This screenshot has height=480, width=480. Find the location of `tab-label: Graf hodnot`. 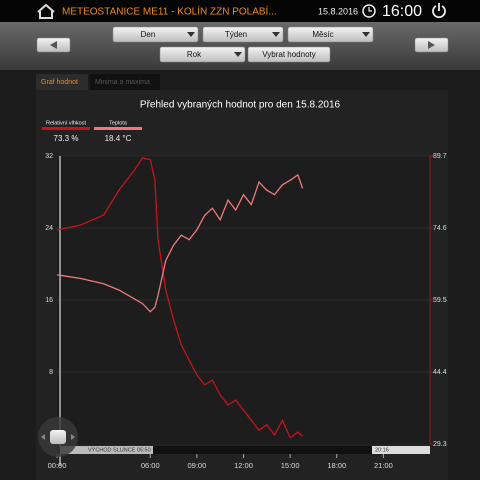

tab-label: Graf hodnot is located at coordinates (59, 82).